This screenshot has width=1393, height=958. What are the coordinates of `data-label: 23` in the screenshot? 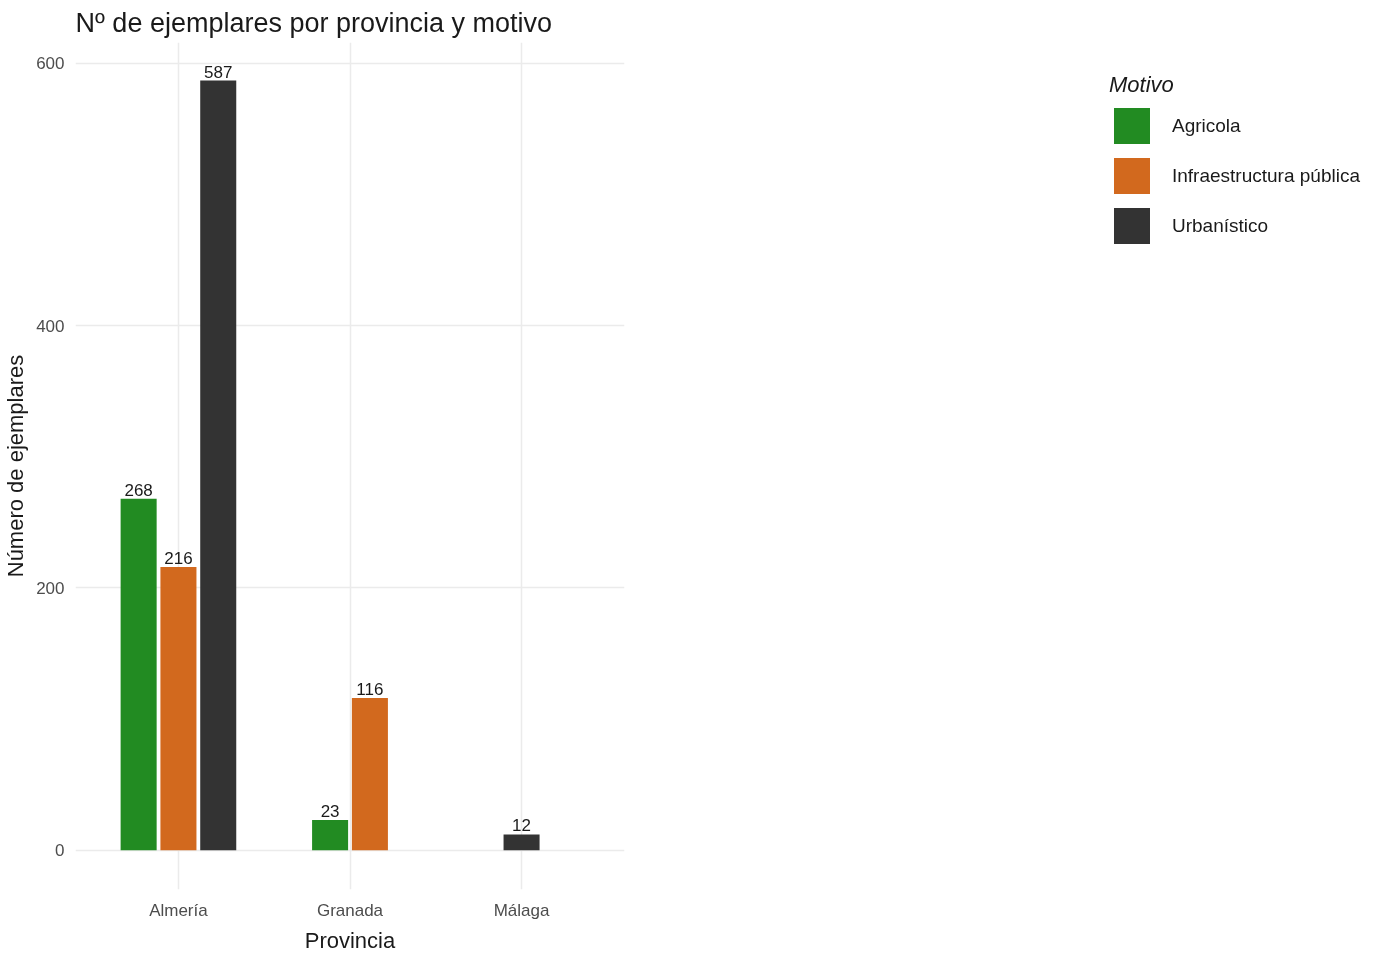 It's located at (330, 812).